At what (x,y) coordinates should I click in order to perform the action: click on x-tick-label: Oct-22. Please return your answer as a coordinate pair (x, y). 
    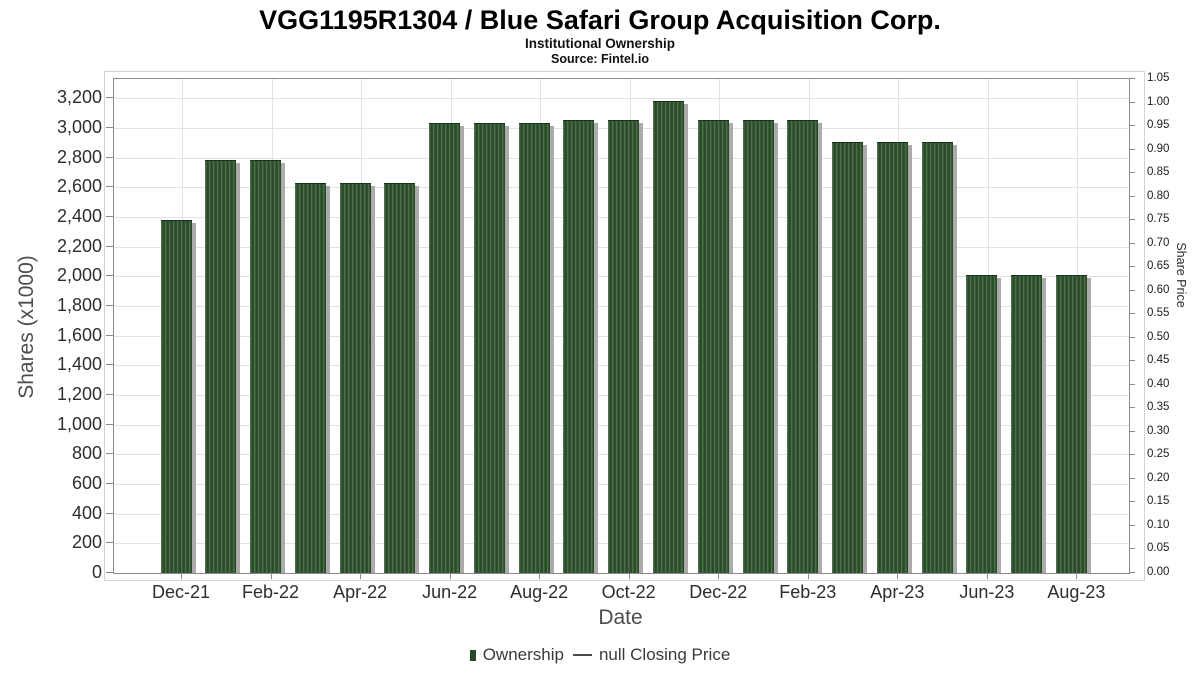
    Looking at the image, I should click on (628, 592).